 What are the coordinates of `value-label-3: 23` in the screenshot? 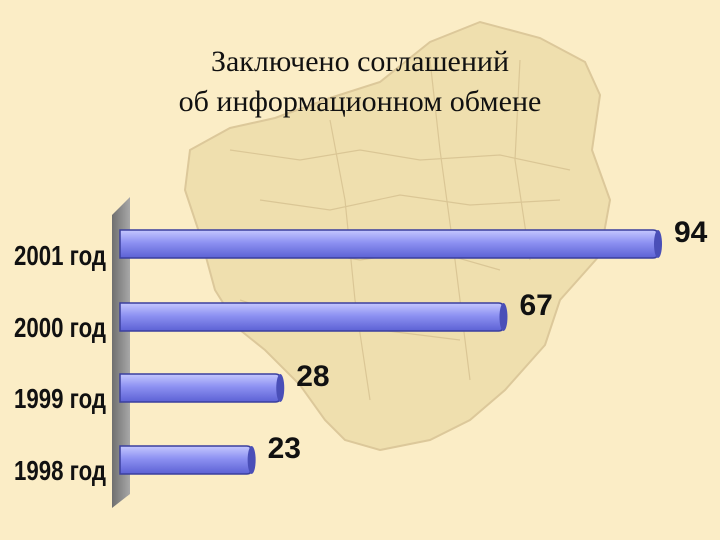 It's located at (284, 448).